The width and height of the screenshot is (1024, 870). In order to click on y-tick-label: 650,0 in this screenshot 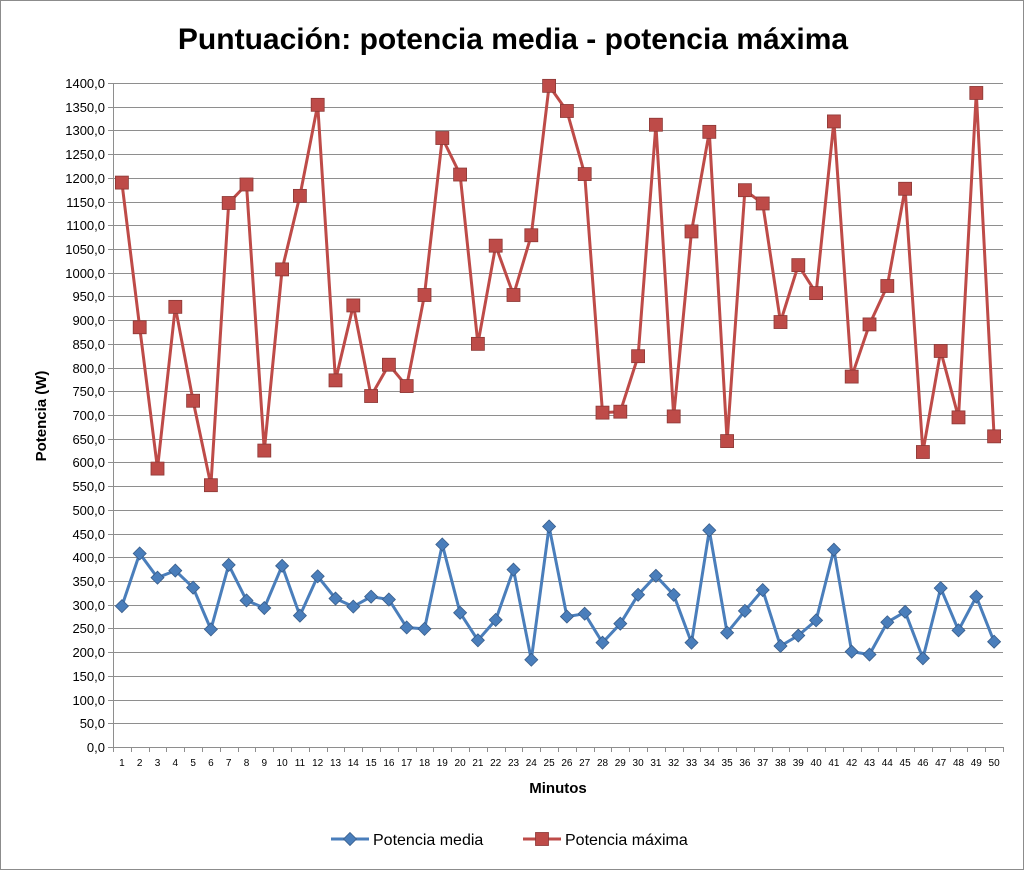, I will do `click(88, 439)`.